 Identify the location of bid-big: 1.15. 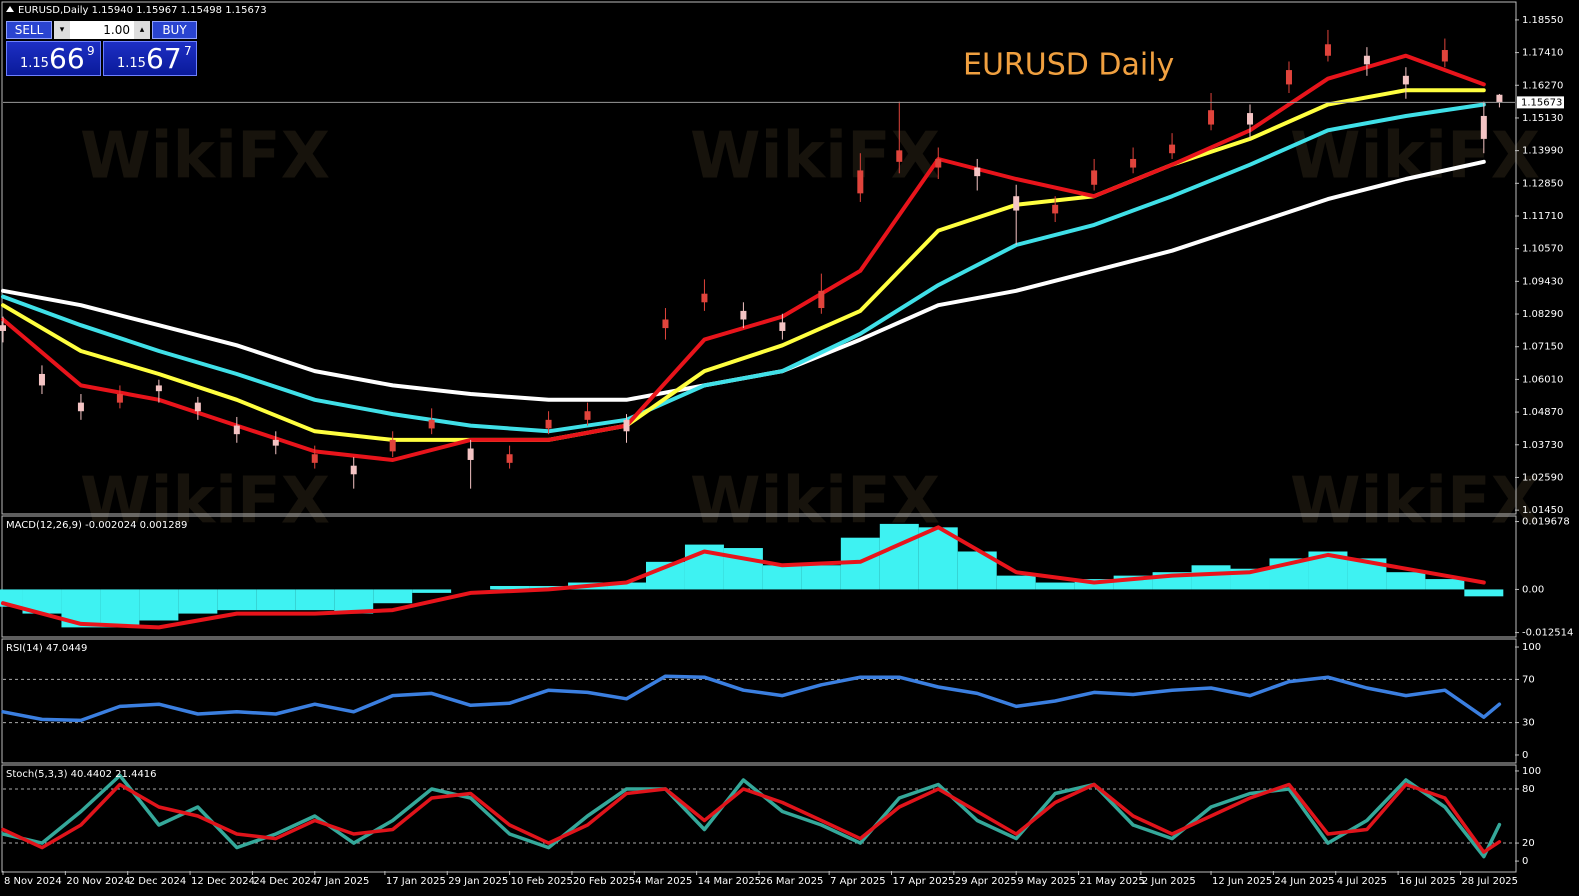
(34, 63).